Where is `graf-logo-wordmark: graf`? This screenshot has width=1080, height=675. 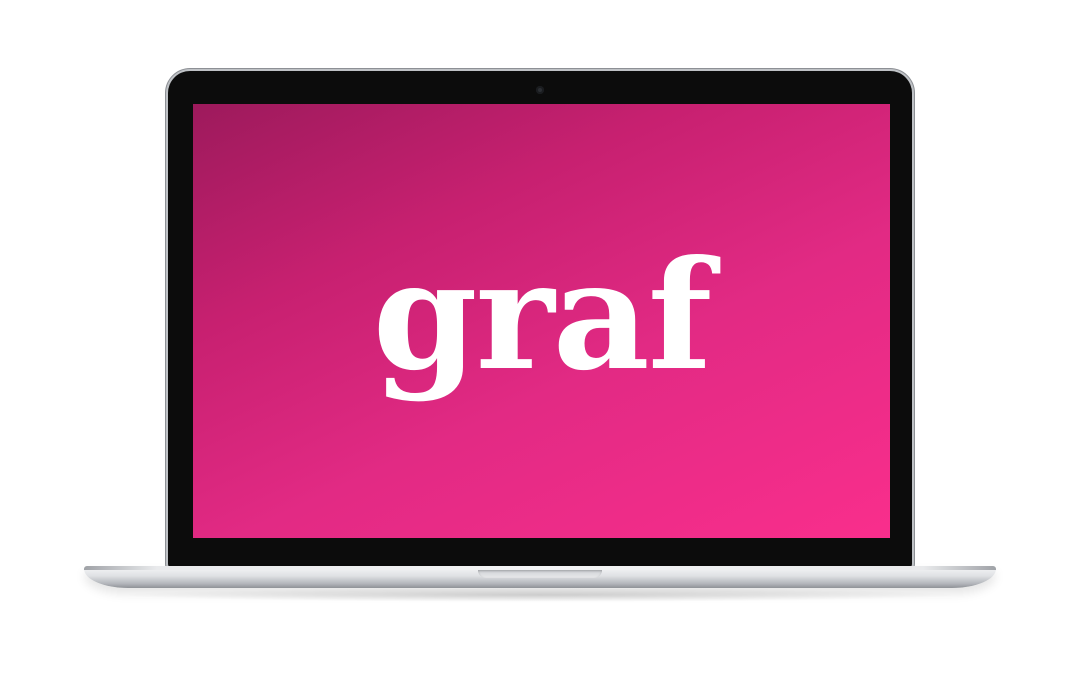 graf-logo-wordmark: graf is located at coordinates (542, 316).